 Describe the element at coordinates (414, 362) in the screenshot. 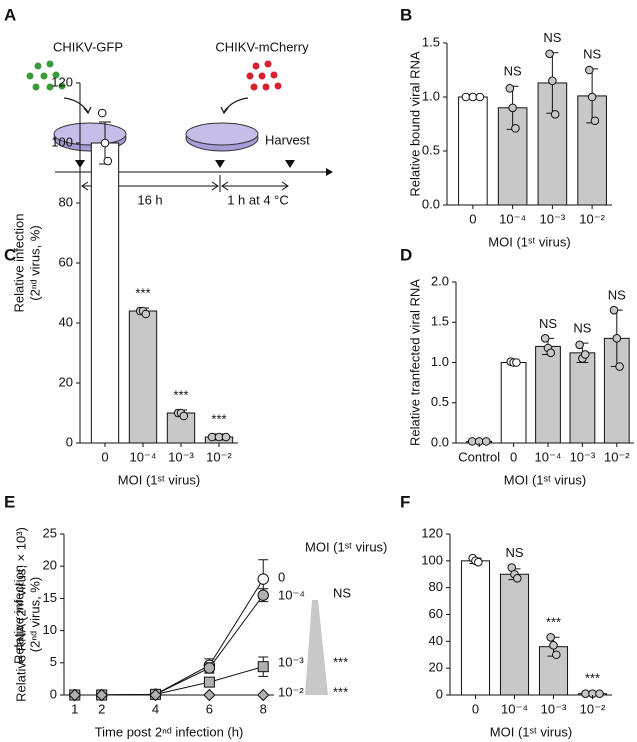

I see `y-axis-label: Relative tranfected viral RNA` at that location.